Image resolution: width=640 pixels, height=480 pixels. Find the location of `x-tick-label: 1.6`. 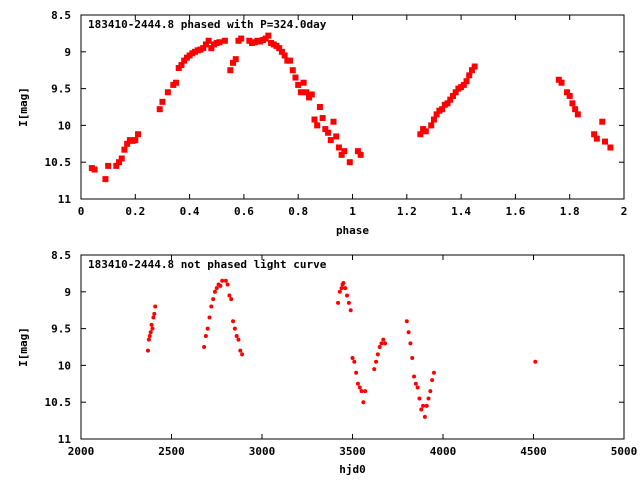

x-tick-label: 1.6 is located at coordinates (515, 211).